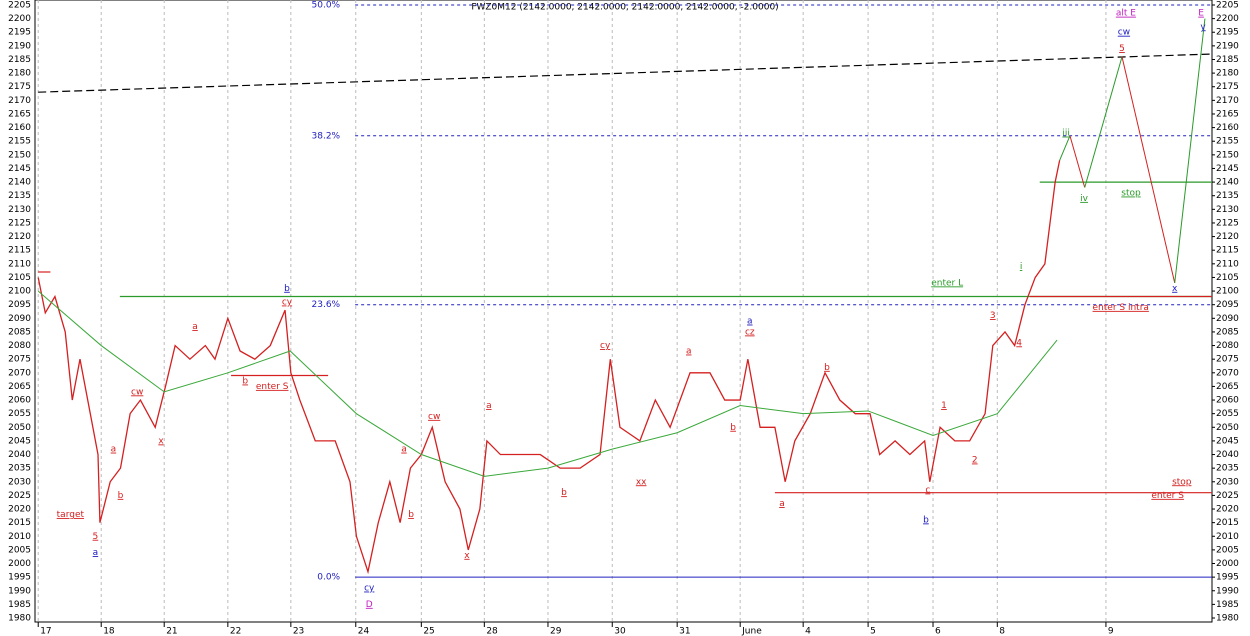 This screenshot has height=636, width=1250. I want to click on y-tick-label-left: 2170, so click(19, 101).